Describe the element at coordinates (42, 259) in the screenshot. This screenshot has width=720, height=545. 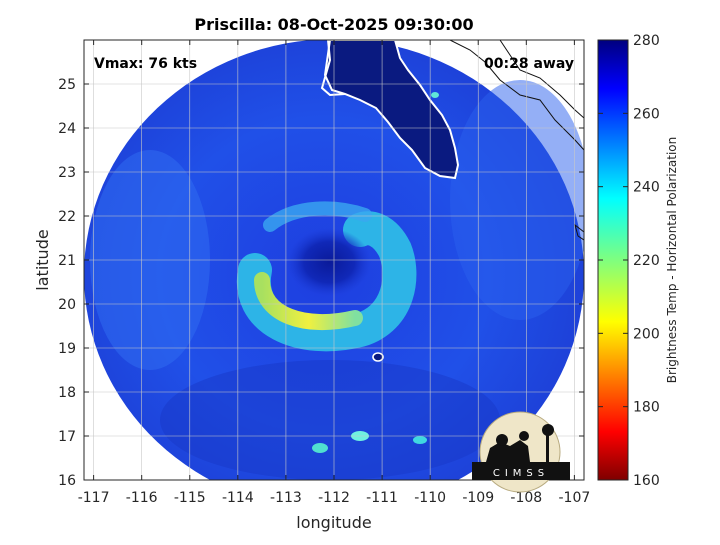
I see `y-axis-label: latitude` at that location.